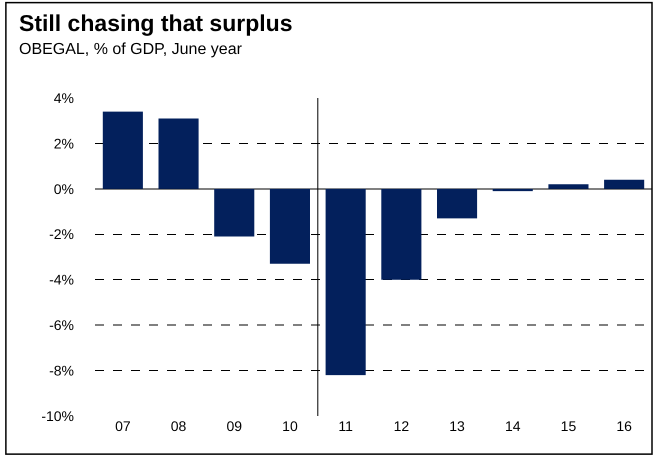 The width and height of the screenshot is (654, 468). I want to click on x-tick-label: 12, so click(402, 426).